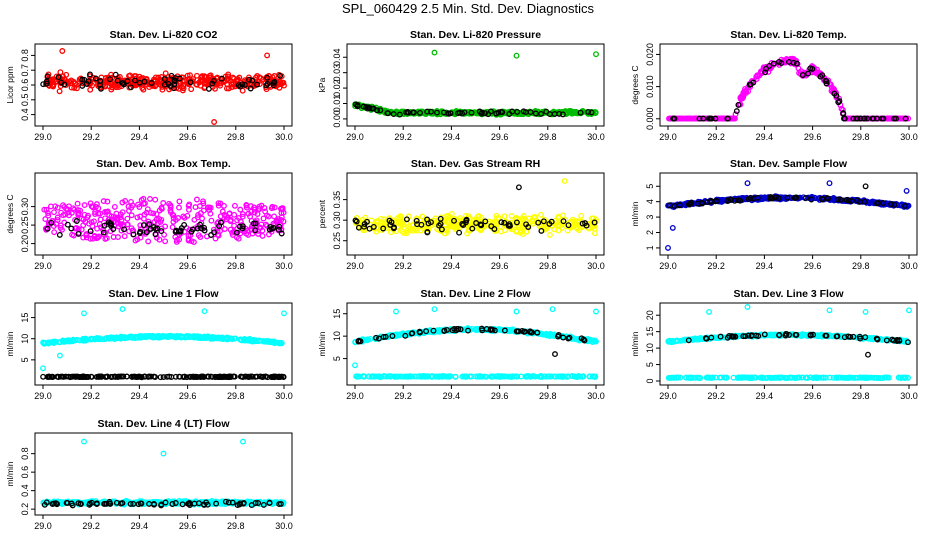 This screenshot has width=936, height=540. What do you see at coordinates (716, 396) in the screenshot?
I see `x-tick-label: 29.2` at bounding box center [716, 396].